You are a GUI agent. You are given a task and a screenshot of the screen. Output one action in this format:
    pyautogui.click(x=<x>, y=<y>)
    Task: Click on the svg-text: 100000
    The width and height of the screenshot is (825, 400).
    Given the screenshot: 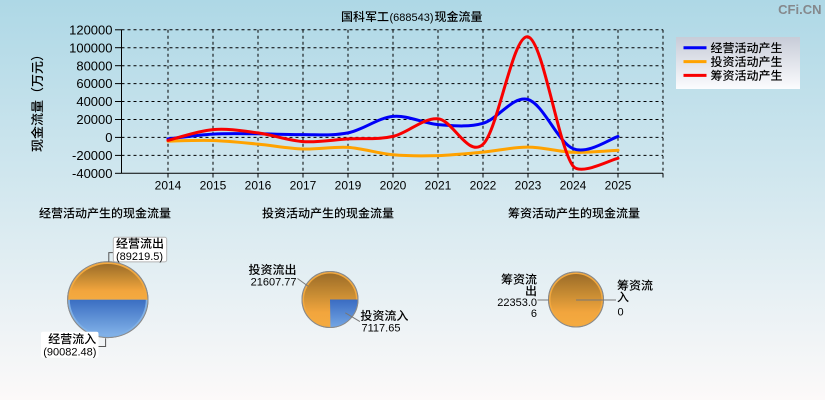 What is the action you would take?
    pyautogui.click(x=90, y=47)
    